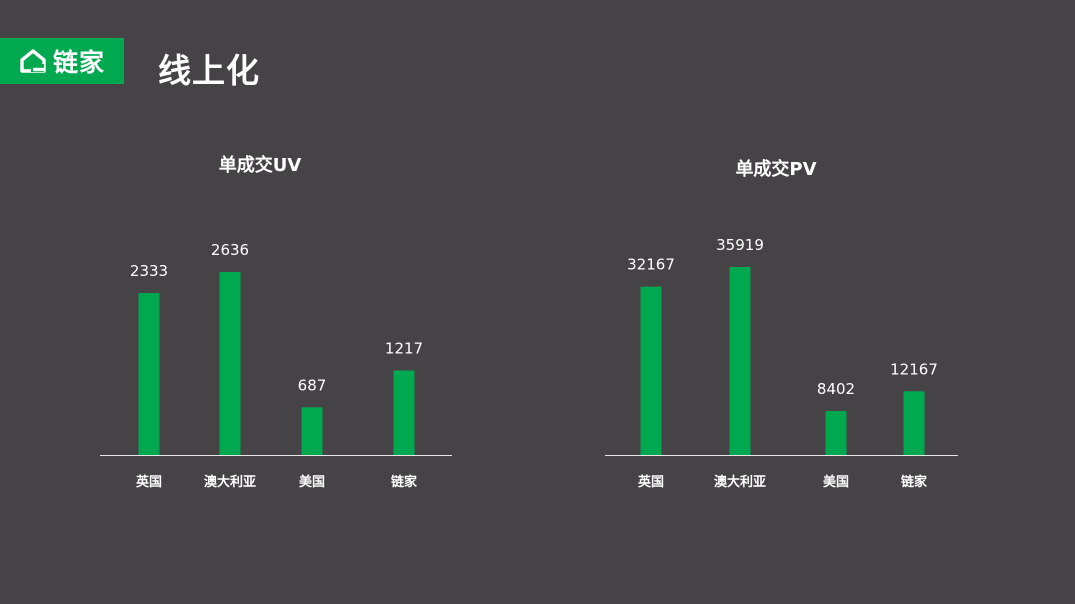  I want to click on chart-title: 单成交PV, so click(775, 169).